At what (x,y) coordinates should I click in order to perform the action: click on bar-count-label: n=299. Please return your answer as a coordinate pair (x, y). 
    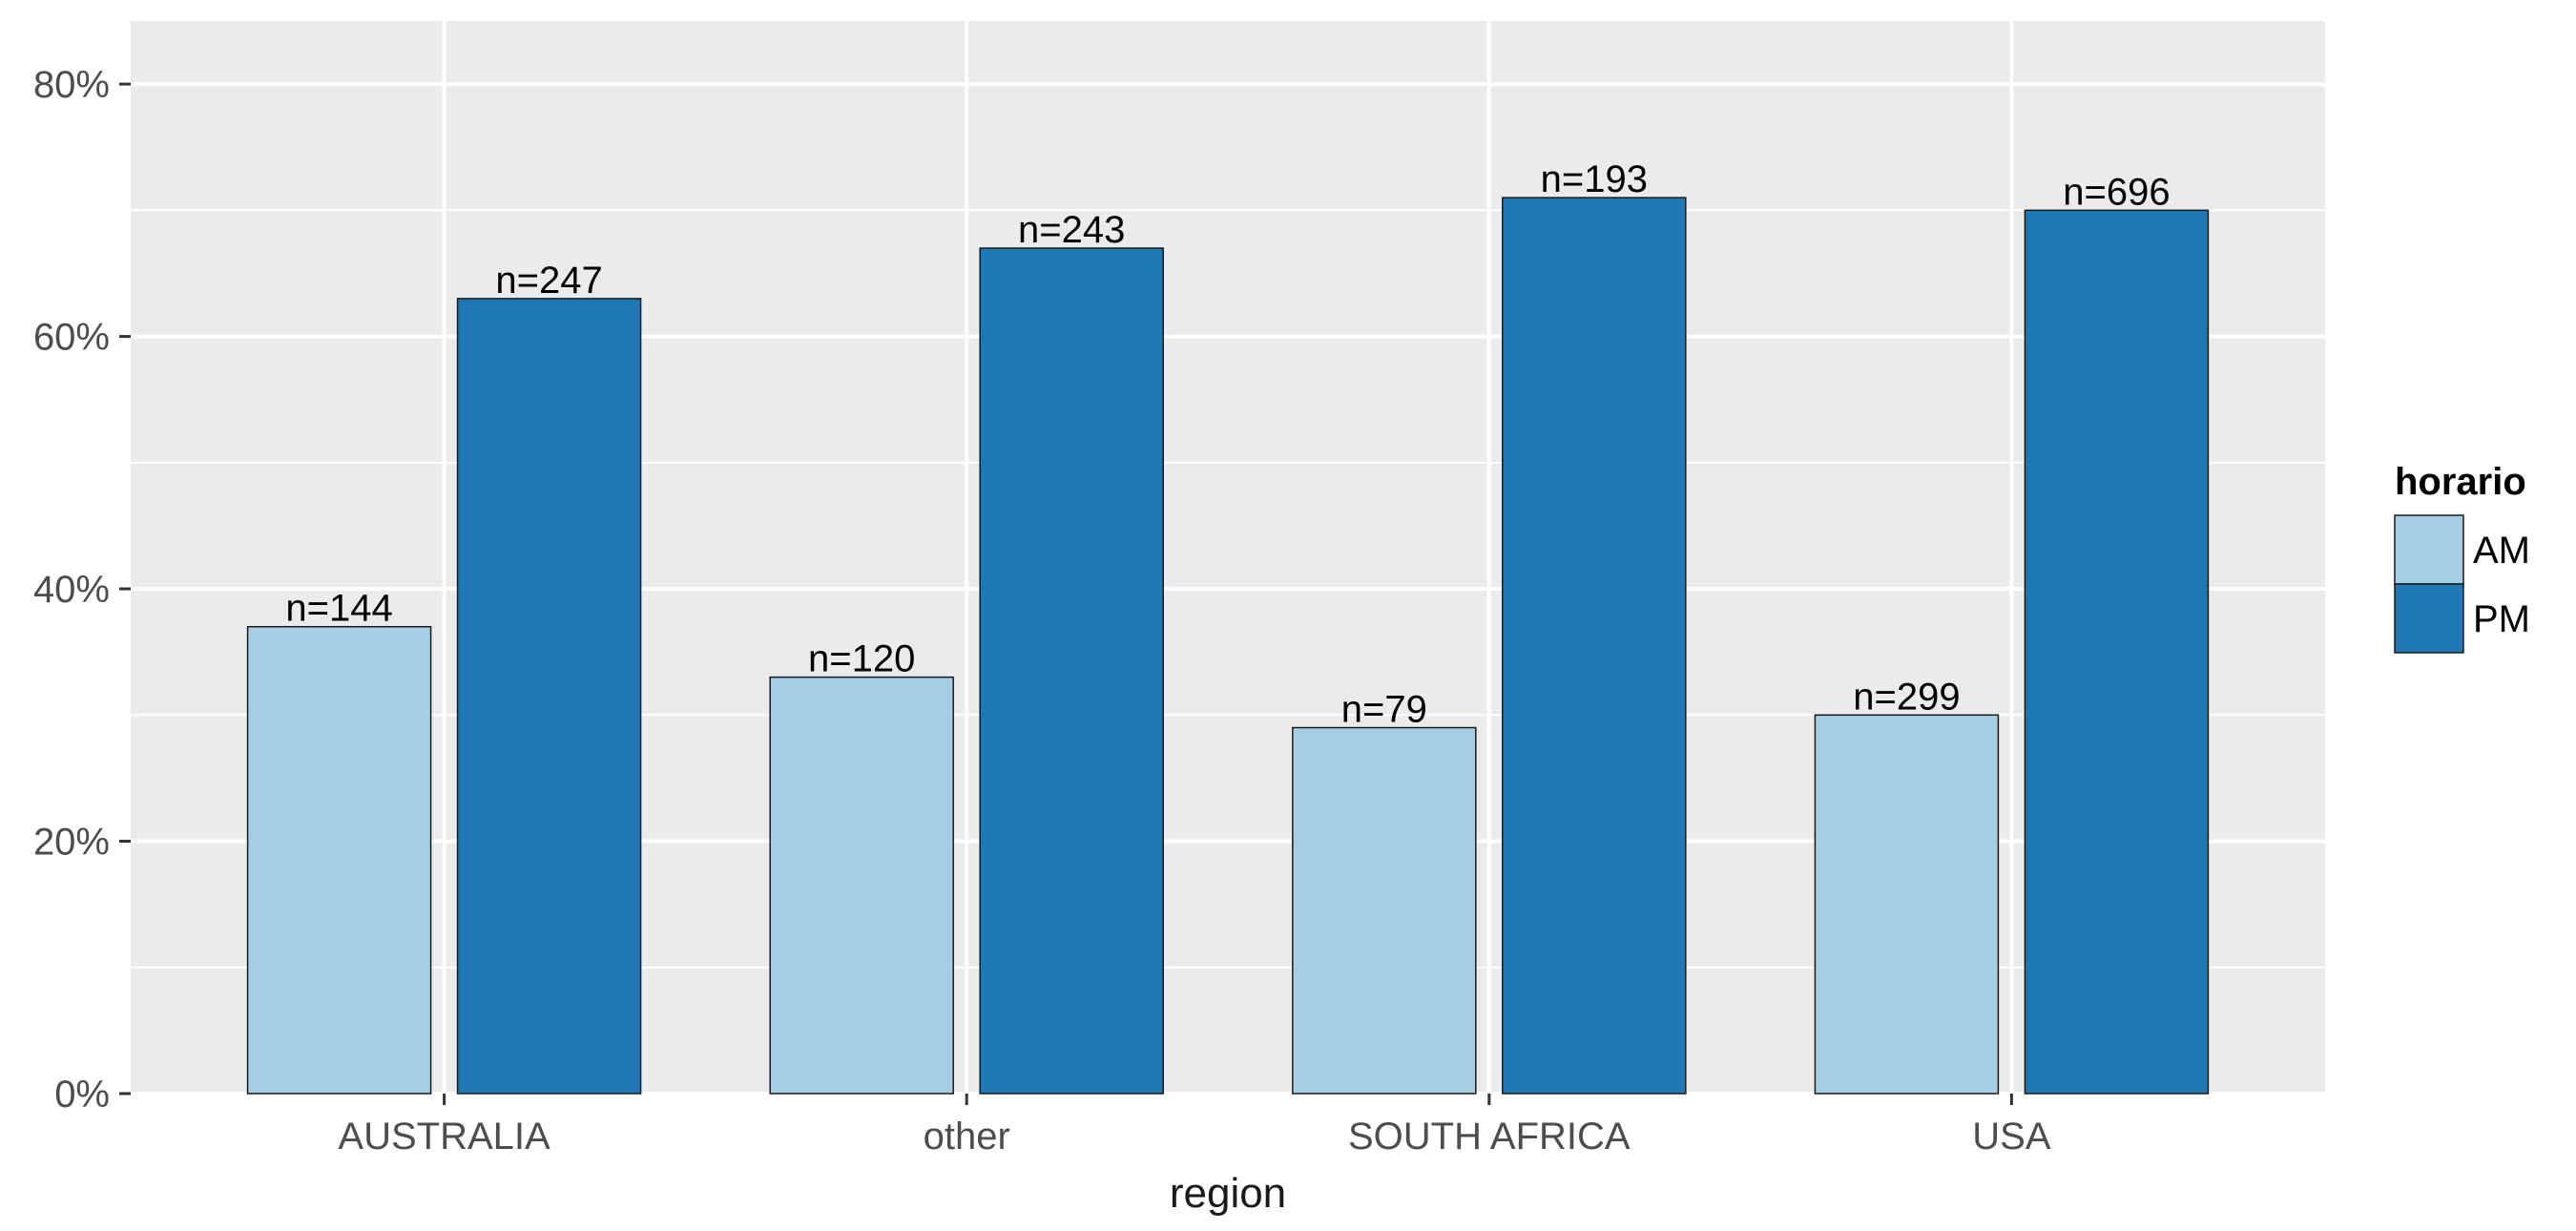
    Looking at the image, I should click on (1906, 697).